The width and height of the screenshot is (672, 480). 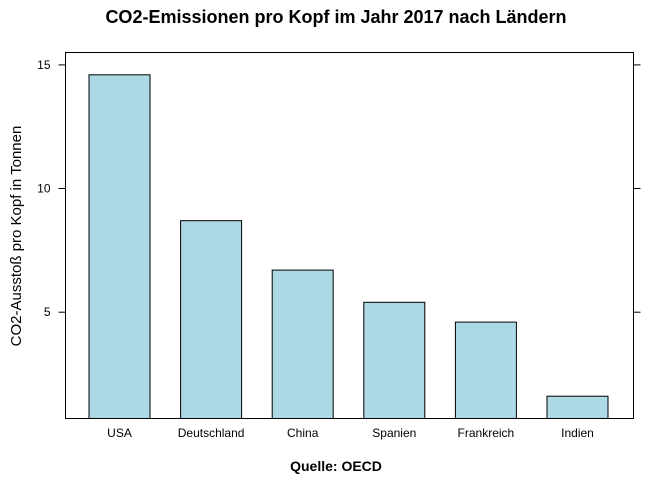 I want to click on bar-deutschland, so click(x=211, y=319).